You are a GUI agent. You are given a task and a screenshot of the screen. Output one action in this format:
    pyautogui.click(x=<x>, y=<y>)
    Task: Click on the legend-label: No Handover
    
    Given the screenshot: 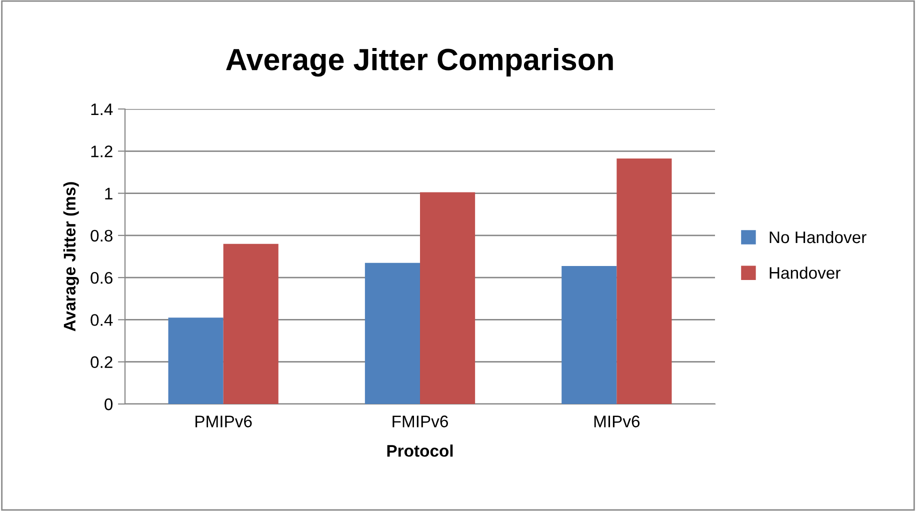 What is the action you would take?
    pyautogui.click(x=818, y=237)
    